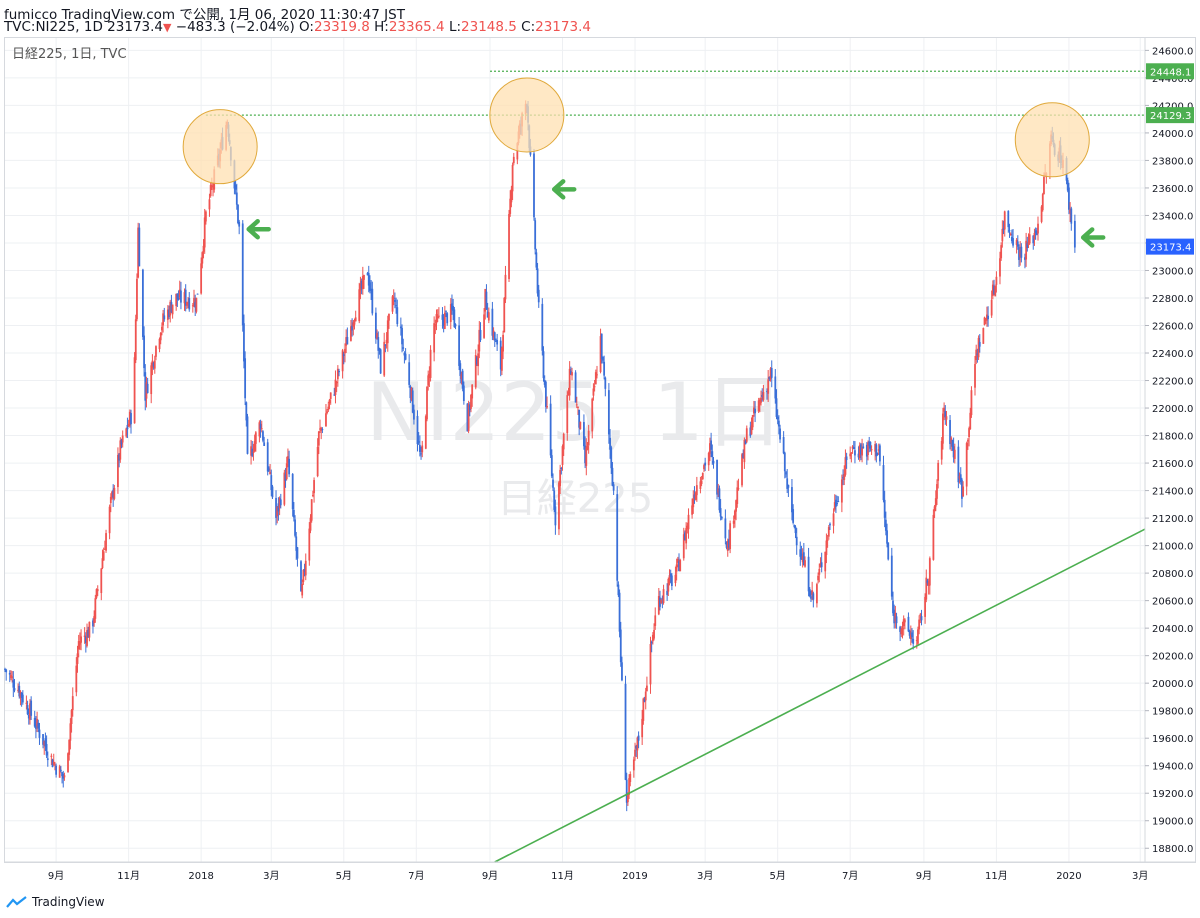  Describe the element at coordinates (1172, 354) in the screenshot. I see `price-tick-label: 22400.0` at that location.